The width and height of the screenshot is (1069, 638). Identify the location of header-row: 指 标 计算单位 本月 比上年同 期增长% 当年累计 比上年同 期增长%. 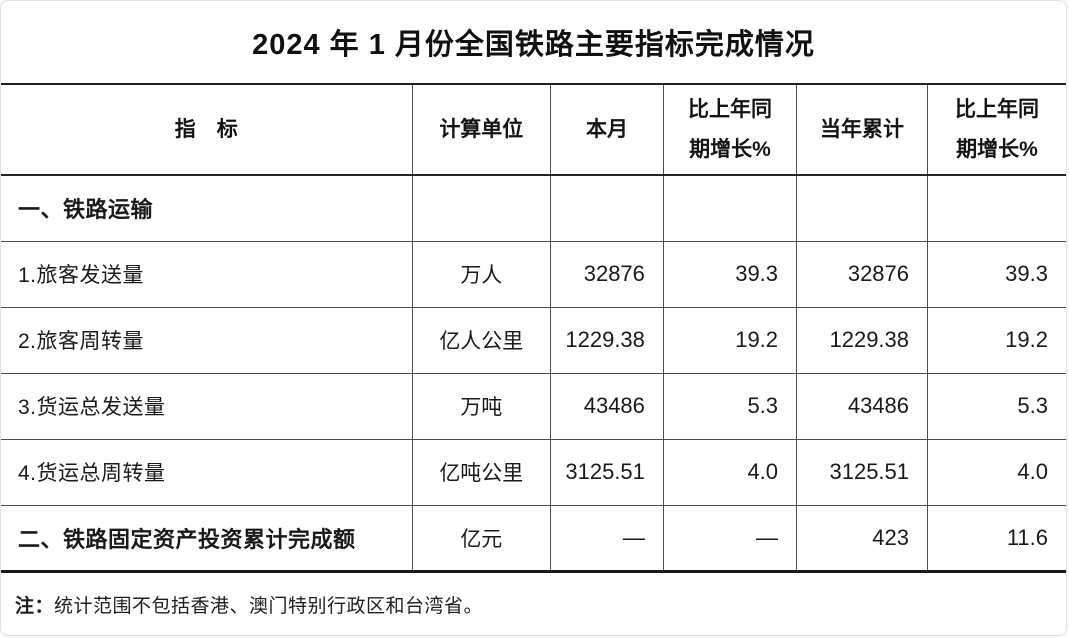
(533, 129).